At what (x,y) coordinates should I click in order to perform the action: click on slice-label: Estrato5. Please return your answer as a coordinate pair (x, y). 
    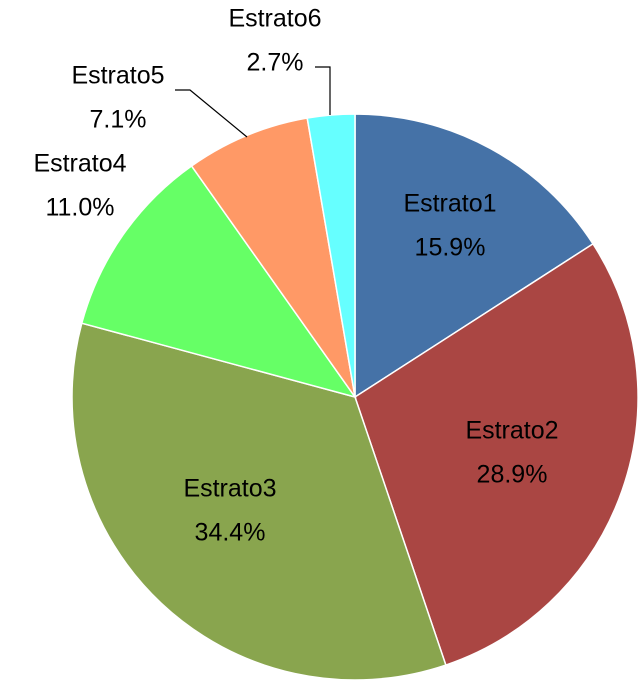
    Looking at the image, I should click on (117, 76).